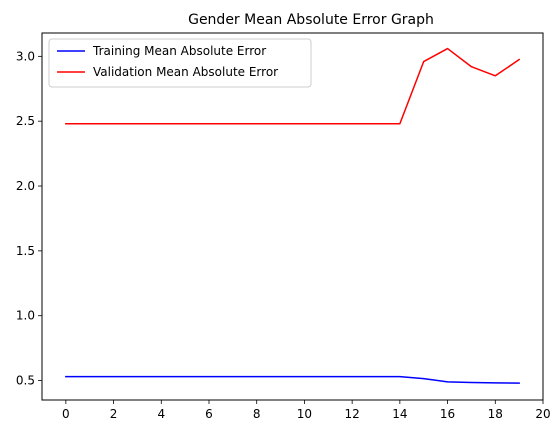 This screenshot has height=435, width=556. I want to click on legend-label-0: Training Mean Absolute Error, so click(179, 51).